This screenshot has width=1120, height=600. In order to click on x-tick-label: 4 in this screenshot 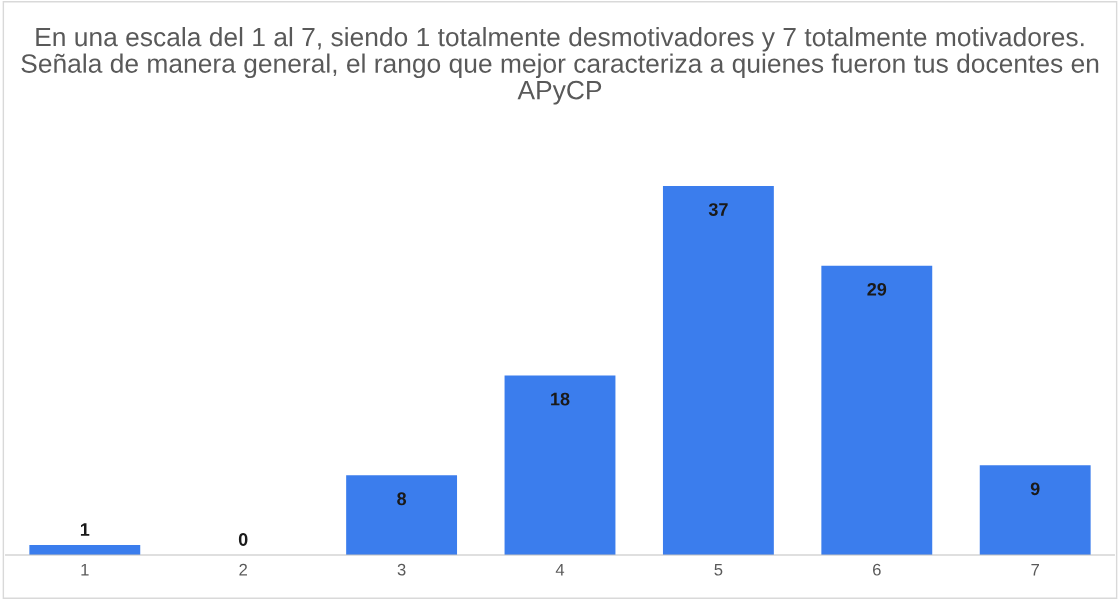, I will do `click(560, 569)`.